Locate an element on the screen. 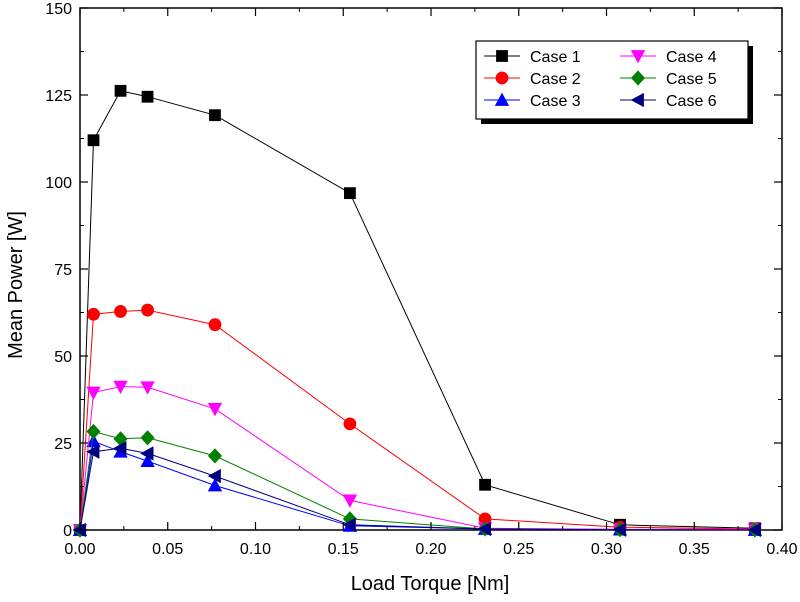 The height and width of the screenshot is (602, 800). legend-item-case-2: Case 2 is located at coordinates (532, 79).